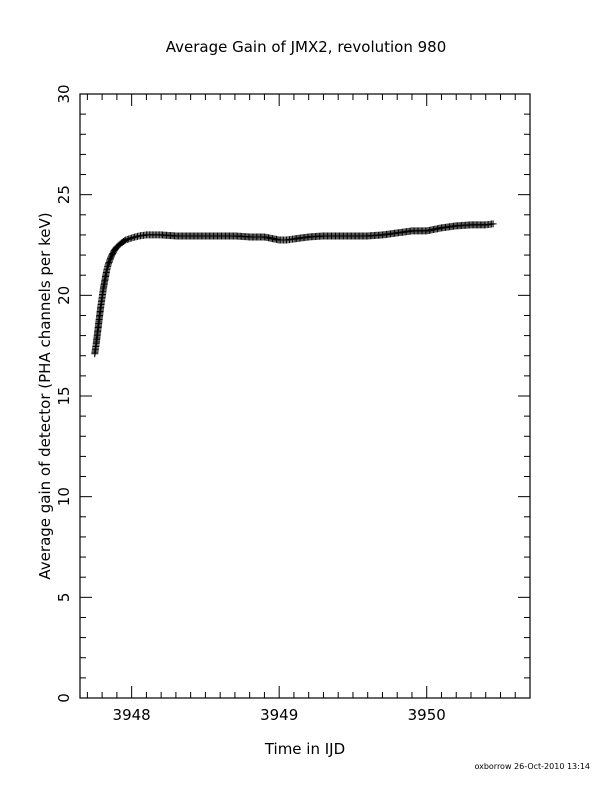  Describe the element at coordinates (427, 715) in the screenshot. I see `x-tick-label: 3950` at that location.